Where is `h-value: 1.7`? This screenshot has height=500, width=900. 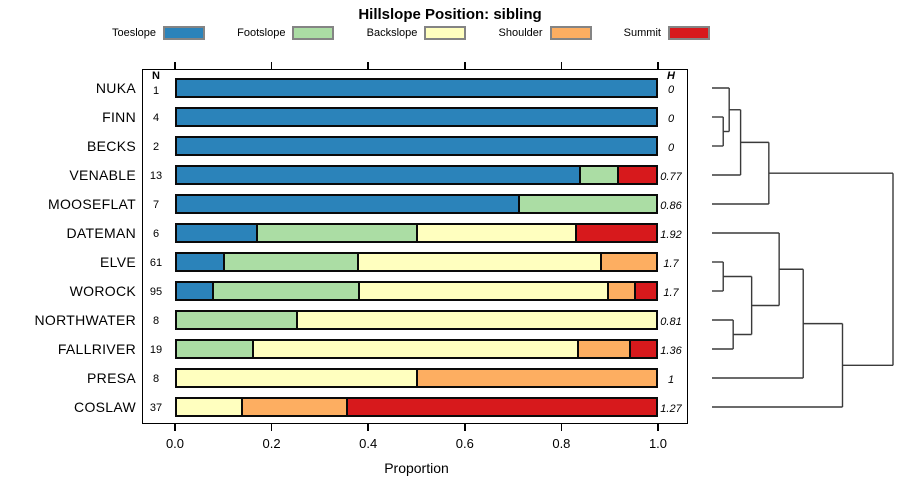
h-value: 1.7 is located at coordinates (671, 264).